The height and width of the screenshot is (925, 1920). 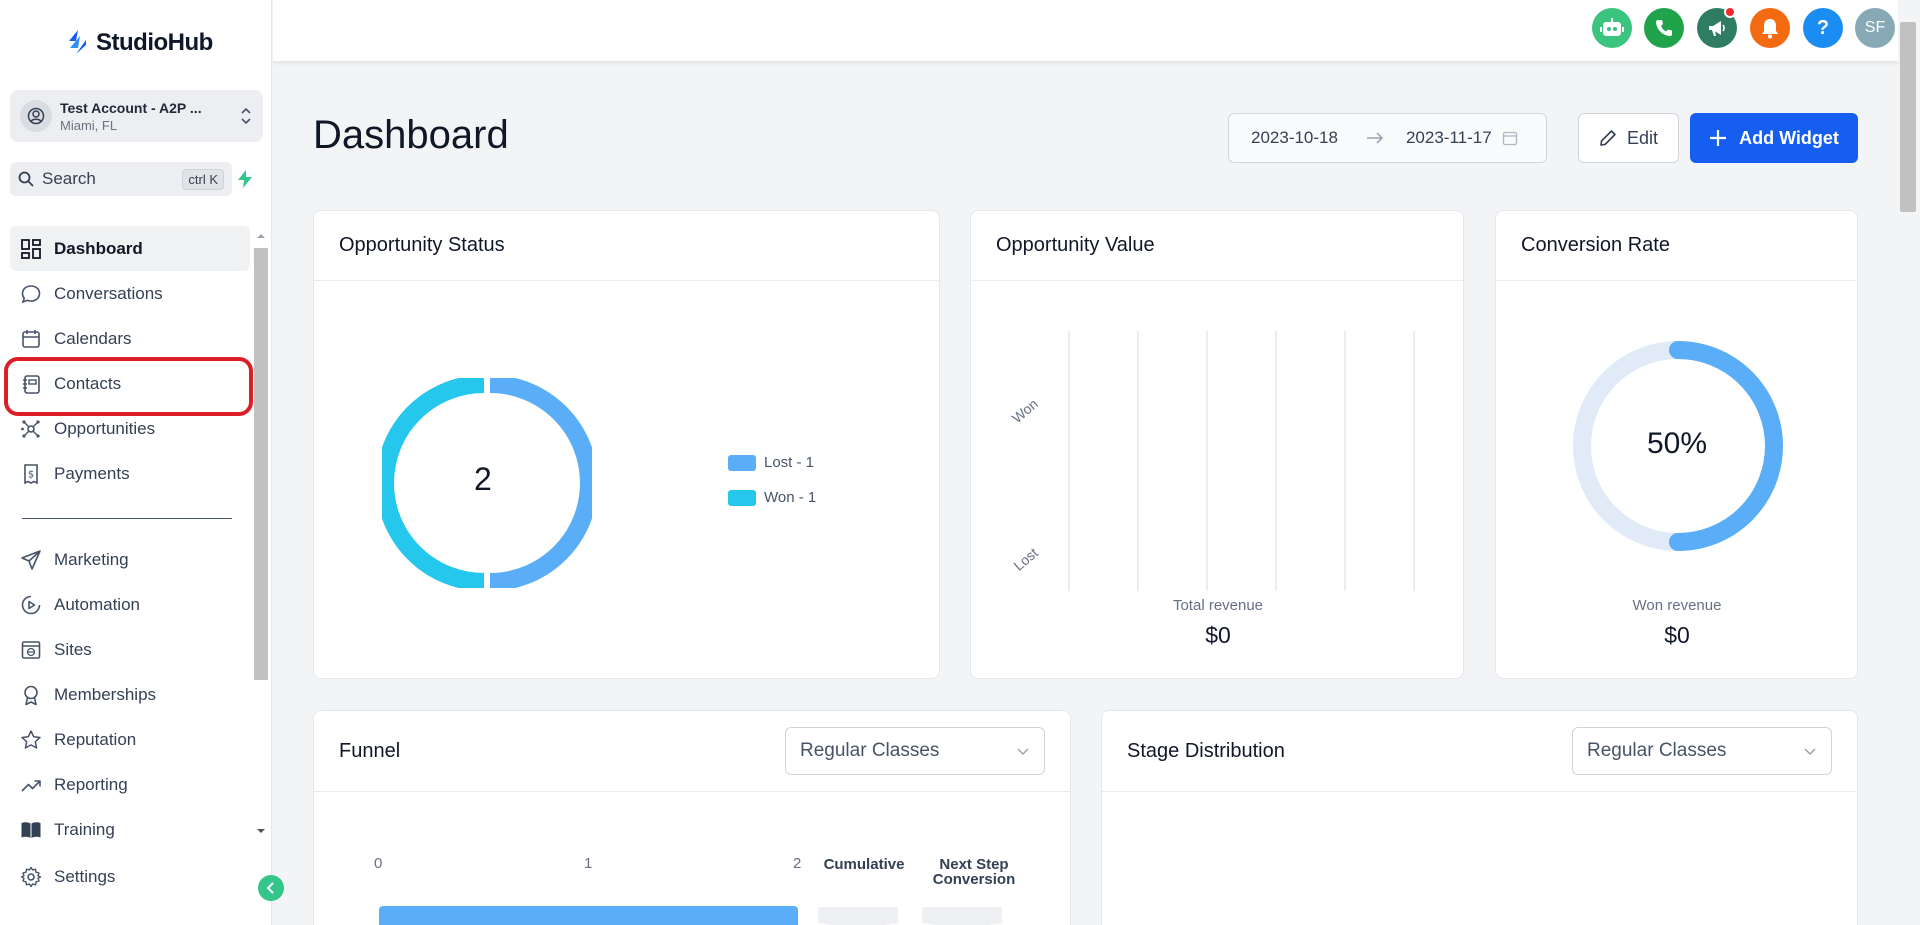 I want to click on widget-title: Conversion Rate, so click(x=1595, y=245).